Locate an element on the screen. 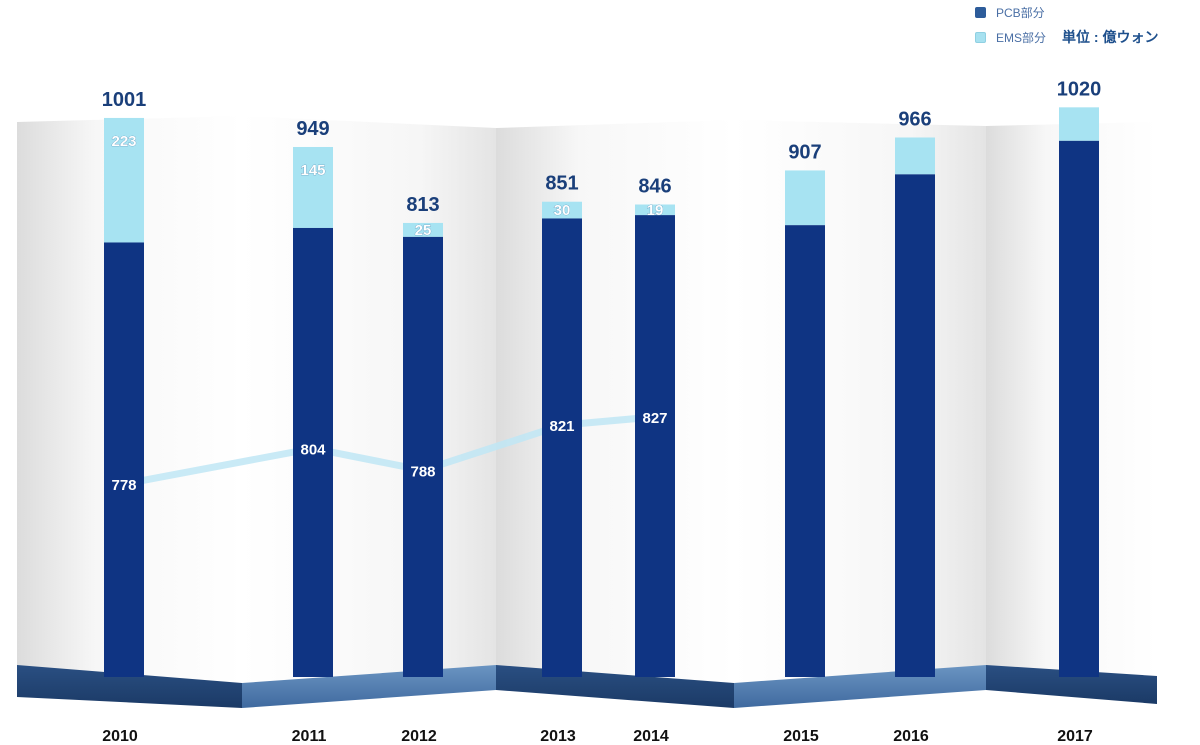 The width and height of the screenshot is (1200, 745). legend: PCB部分 EMS部分 is located at coordinates (1085, 24).